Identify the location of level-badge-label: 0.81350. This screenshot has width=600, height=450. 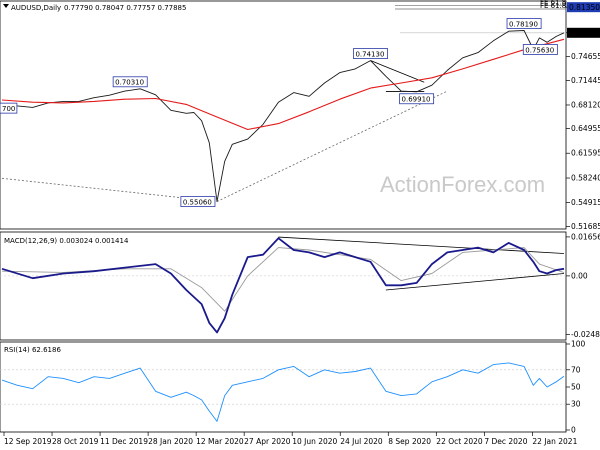
(584, 7).